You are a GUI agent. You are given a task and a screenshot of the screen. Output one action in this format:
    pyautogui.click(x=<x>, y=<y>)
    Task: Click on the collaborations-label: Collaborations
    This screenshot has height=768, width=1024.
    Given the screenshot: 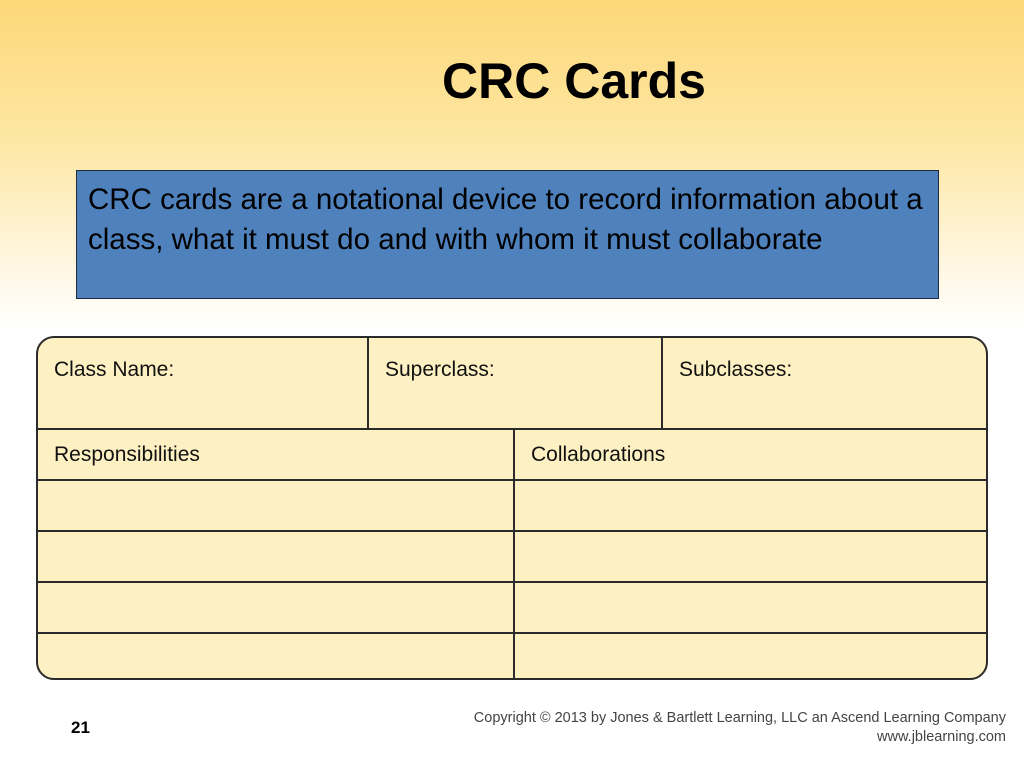 What is the action you would take?
    pyautogui.click(x=598, y=454)
    